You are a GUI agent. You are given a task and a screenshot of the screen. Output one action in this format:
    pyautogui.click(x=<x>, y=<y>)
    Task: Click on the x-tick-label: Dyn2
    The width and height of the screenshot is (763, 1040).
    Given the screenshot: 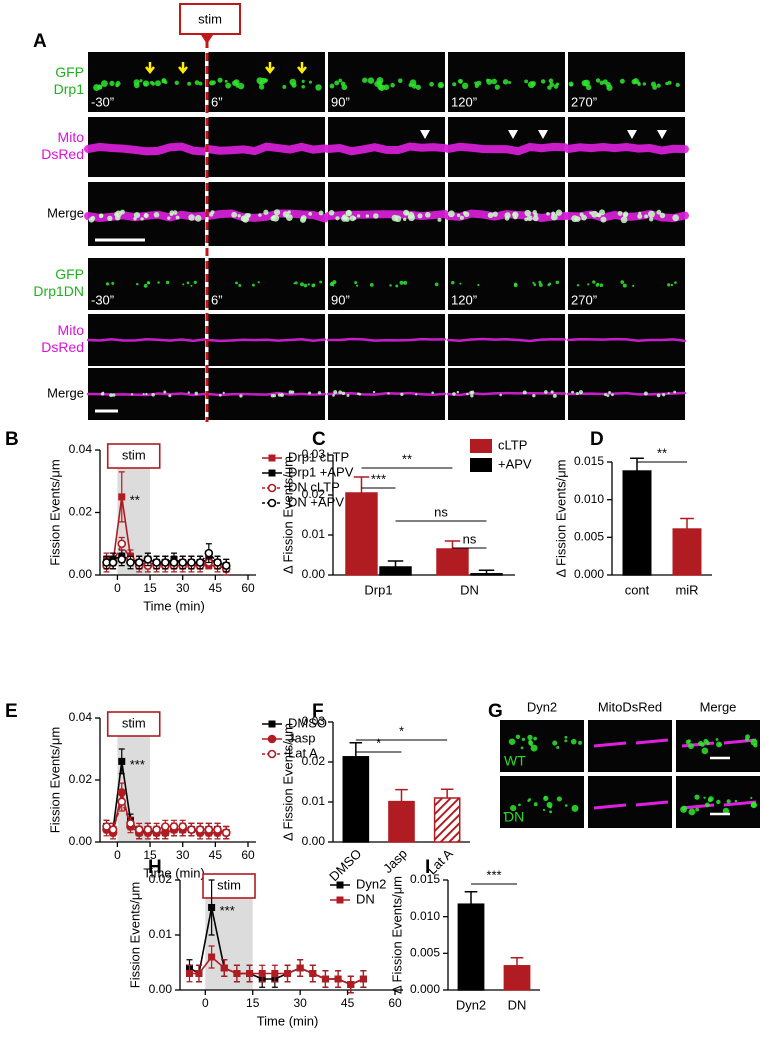 What is the action you would take?
    pyautogui.click(x=471, y=1004)
    